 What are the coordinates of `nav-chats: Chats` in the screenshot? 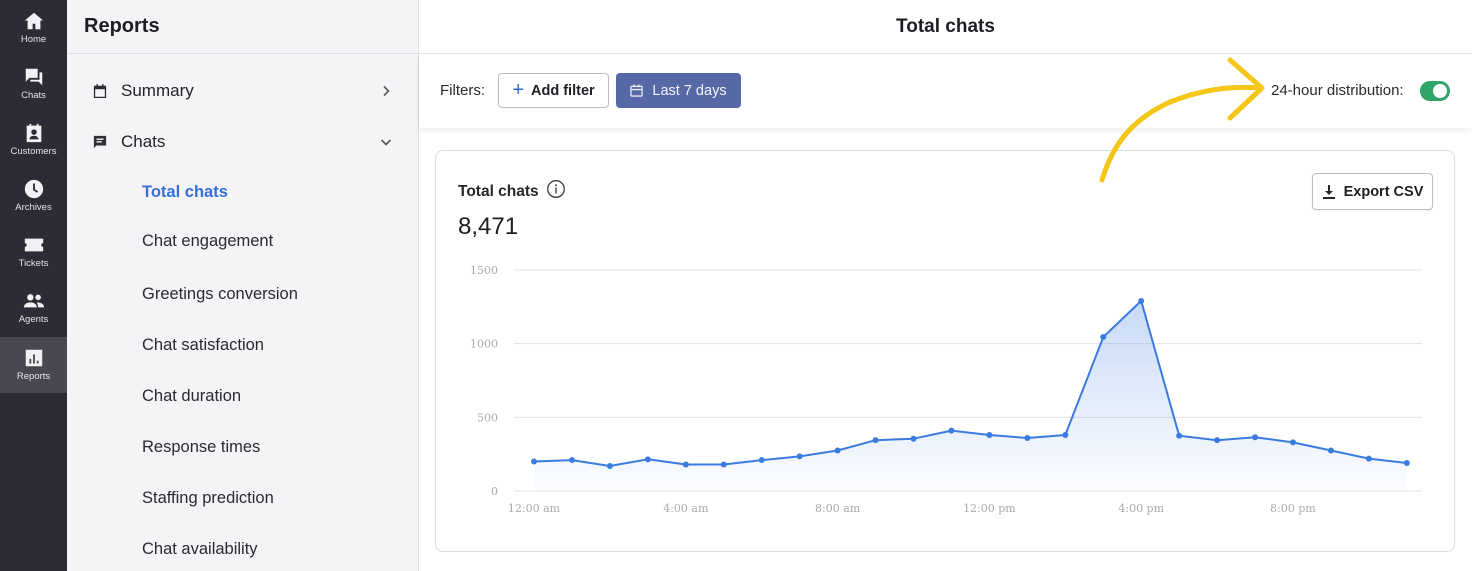 It's located at (33, 84).